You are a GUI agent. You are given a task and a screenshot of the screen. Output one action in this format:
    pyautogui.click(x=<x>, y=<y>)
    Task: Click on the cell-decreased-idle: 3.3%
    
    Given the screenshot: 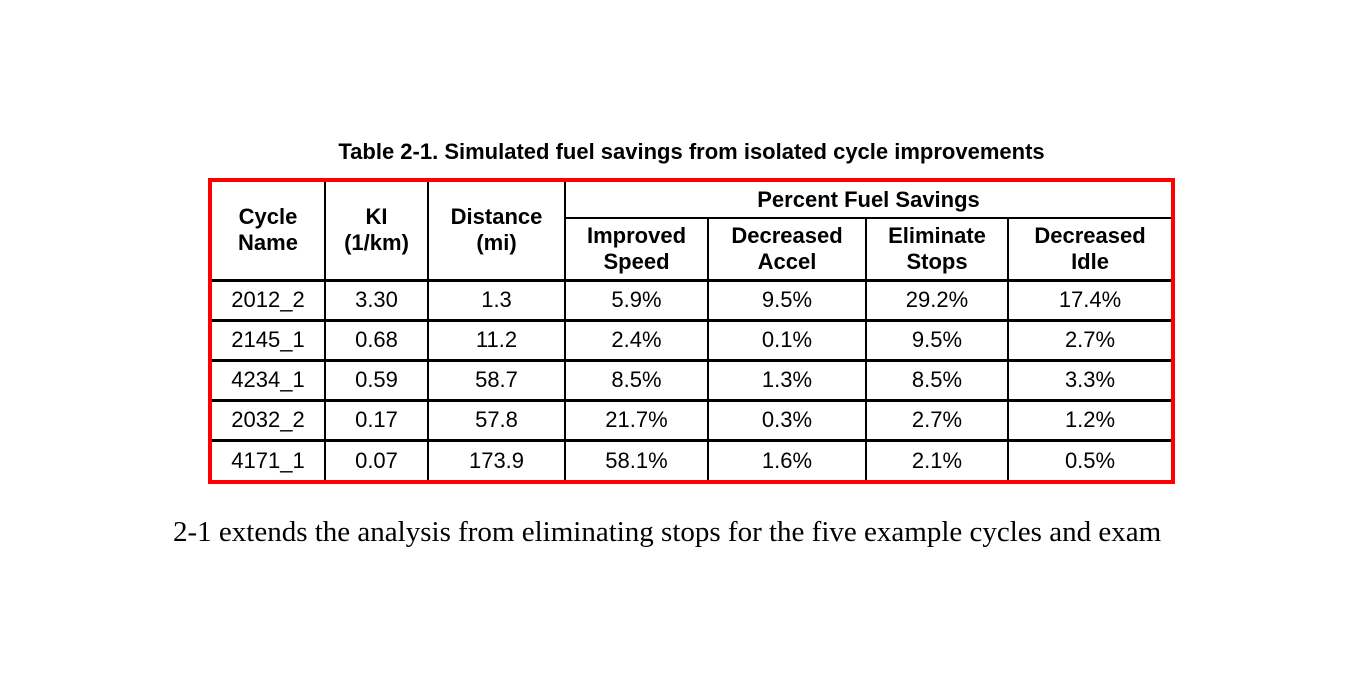 What is the action you would take?
    pyautogui.click(x=1089, y=380)
    